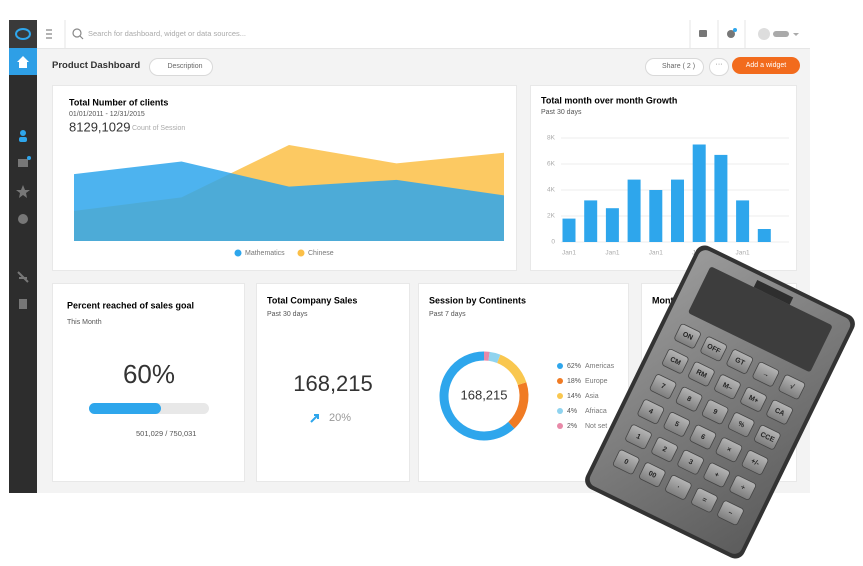  I want to click on calculator-key-label: 2, so click(664, 450).